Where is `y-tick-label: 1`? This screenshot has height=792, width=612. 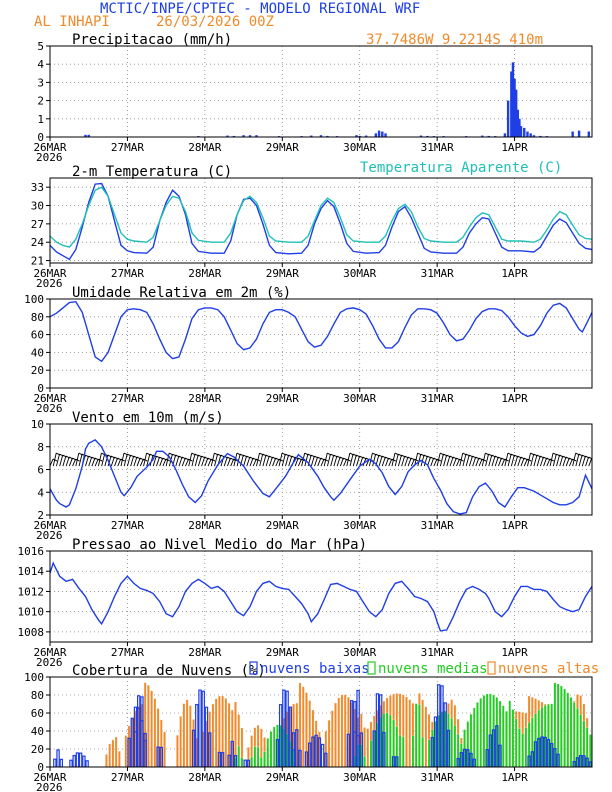
y-tick-label: 1 is located at coordinates (40, 119).